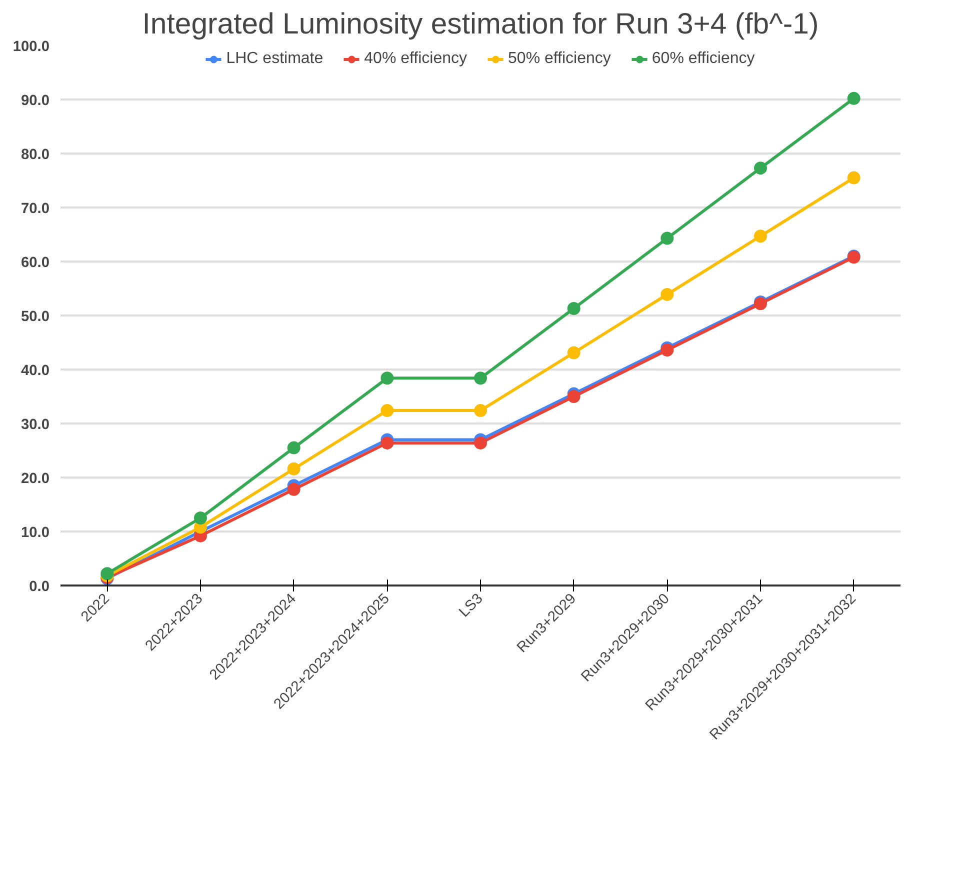 Image resolution: width=969 pixels, height=878 pixels. I want to click on chart-title: Integrated Luminosity estimation for Run 3+4 (fb^-1), so click(480, 24).